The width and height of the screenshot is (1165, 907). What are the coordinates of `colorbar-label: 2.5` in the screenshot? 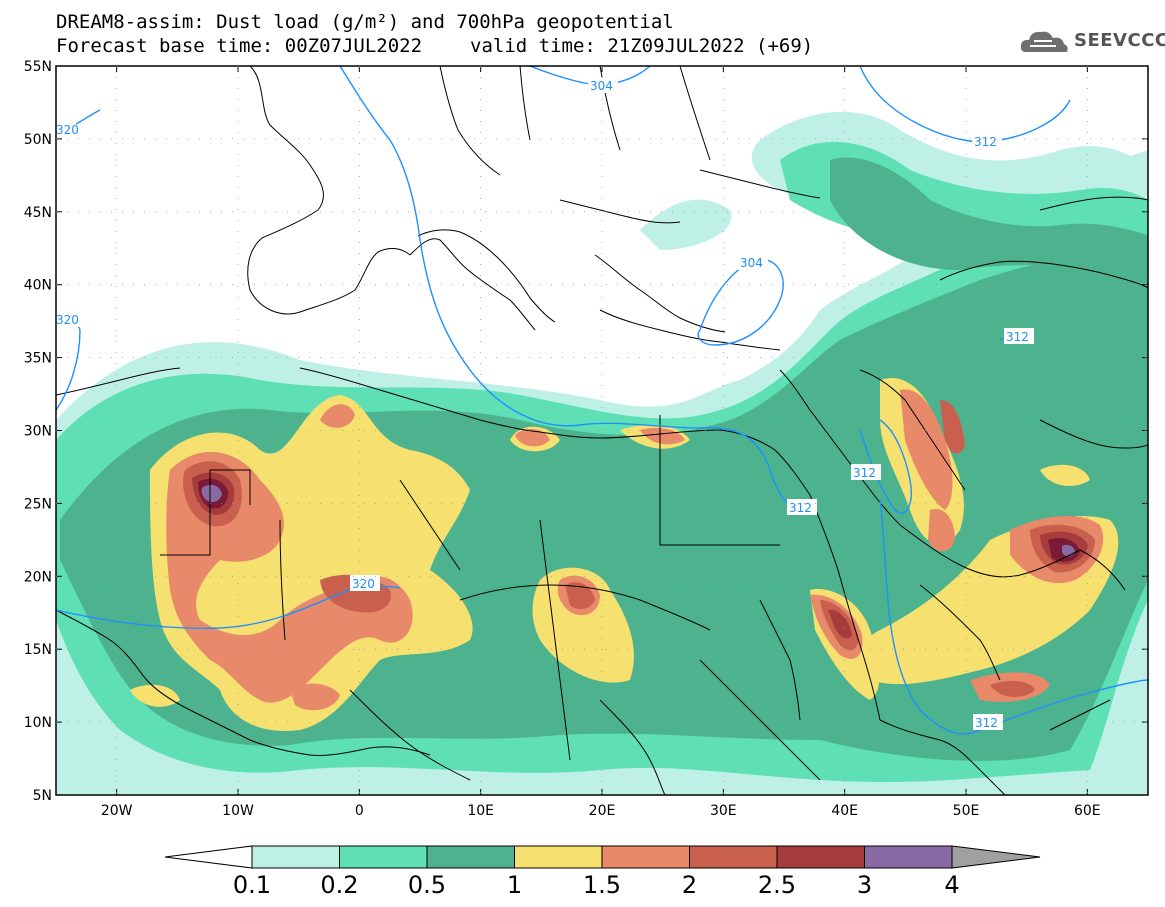 It's located at (777, 885).